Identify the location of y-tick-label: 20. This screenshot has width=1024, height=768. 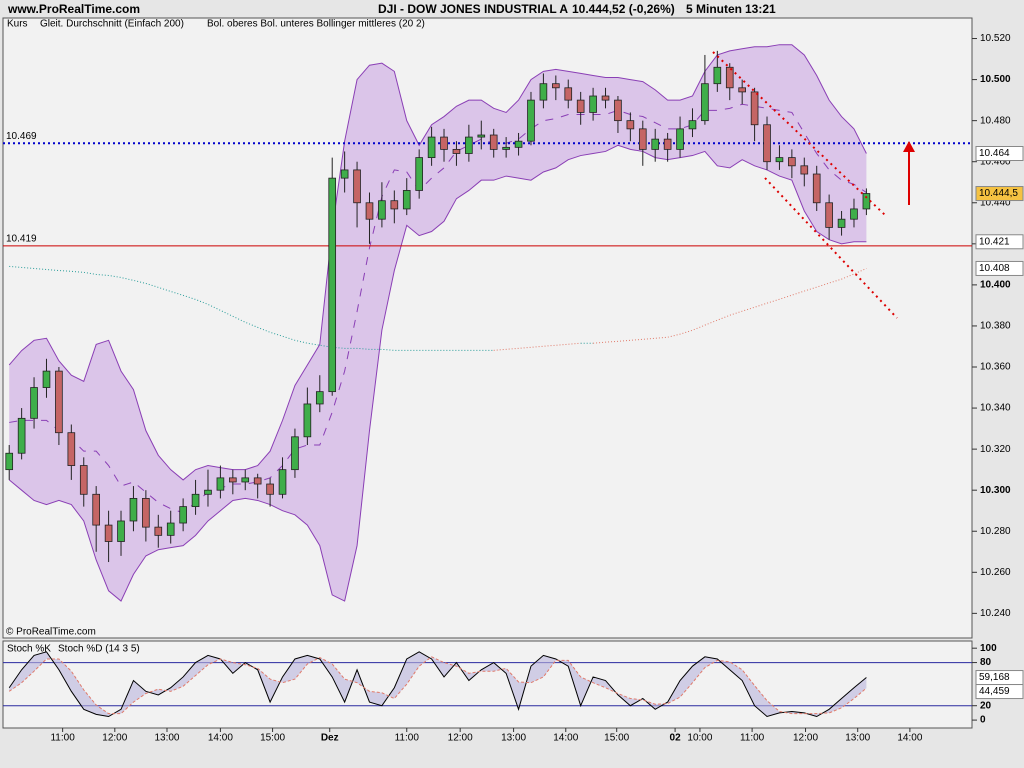
(986, 705).